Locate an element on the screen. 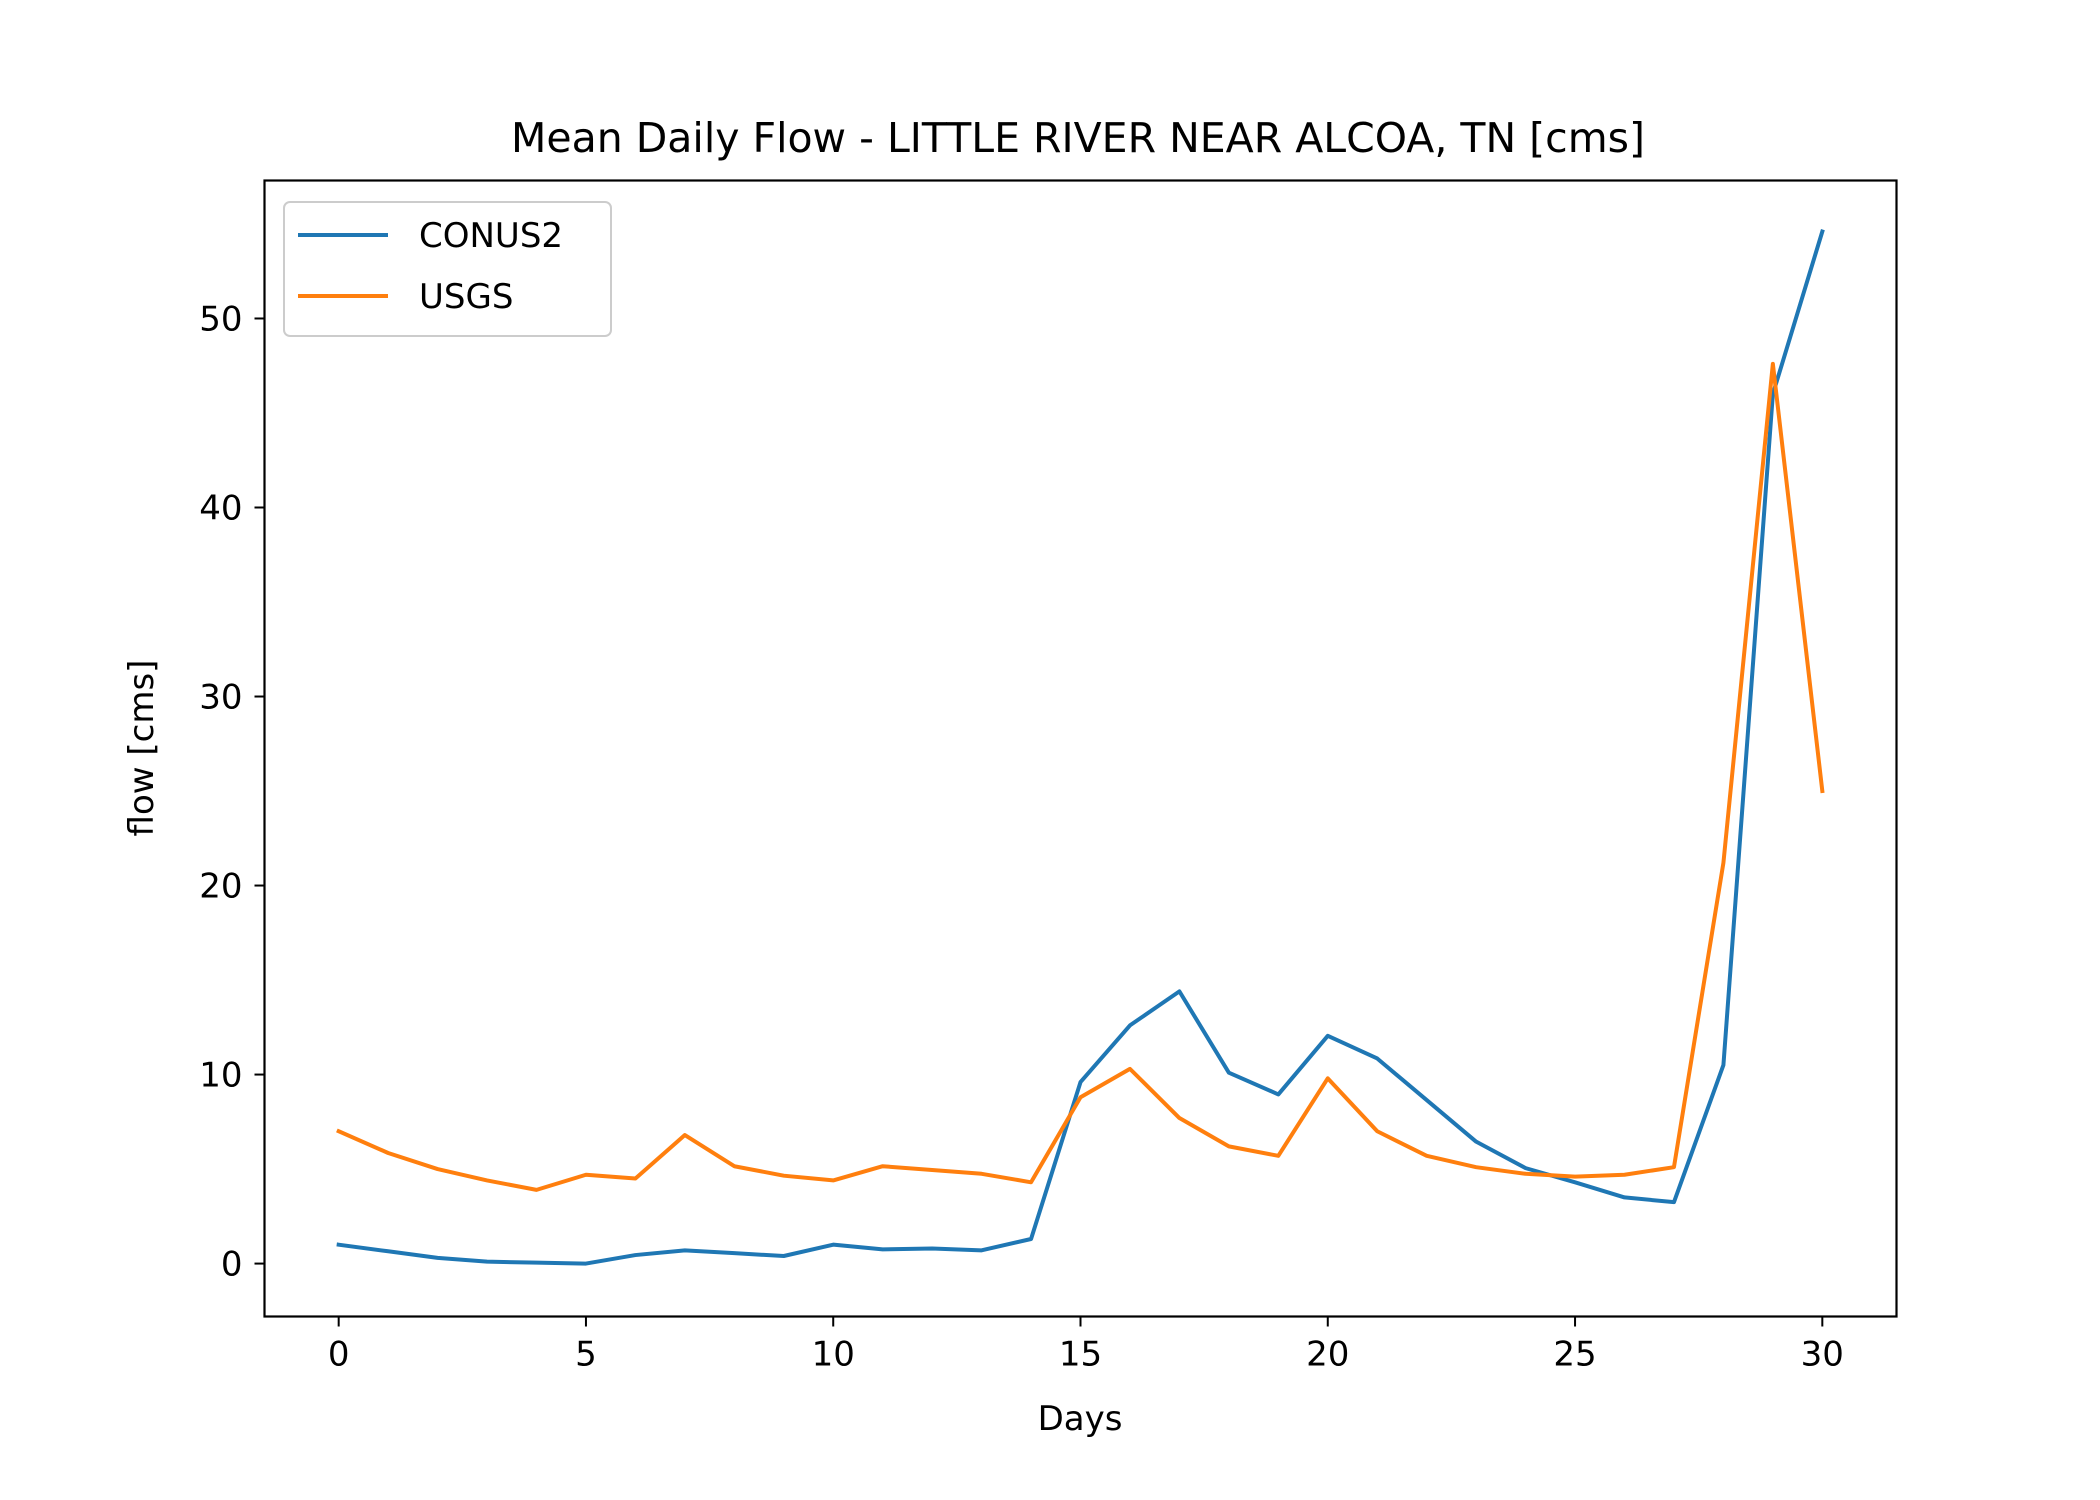  x-tick-label-10: 10 is located at coordinates (833, 1355).